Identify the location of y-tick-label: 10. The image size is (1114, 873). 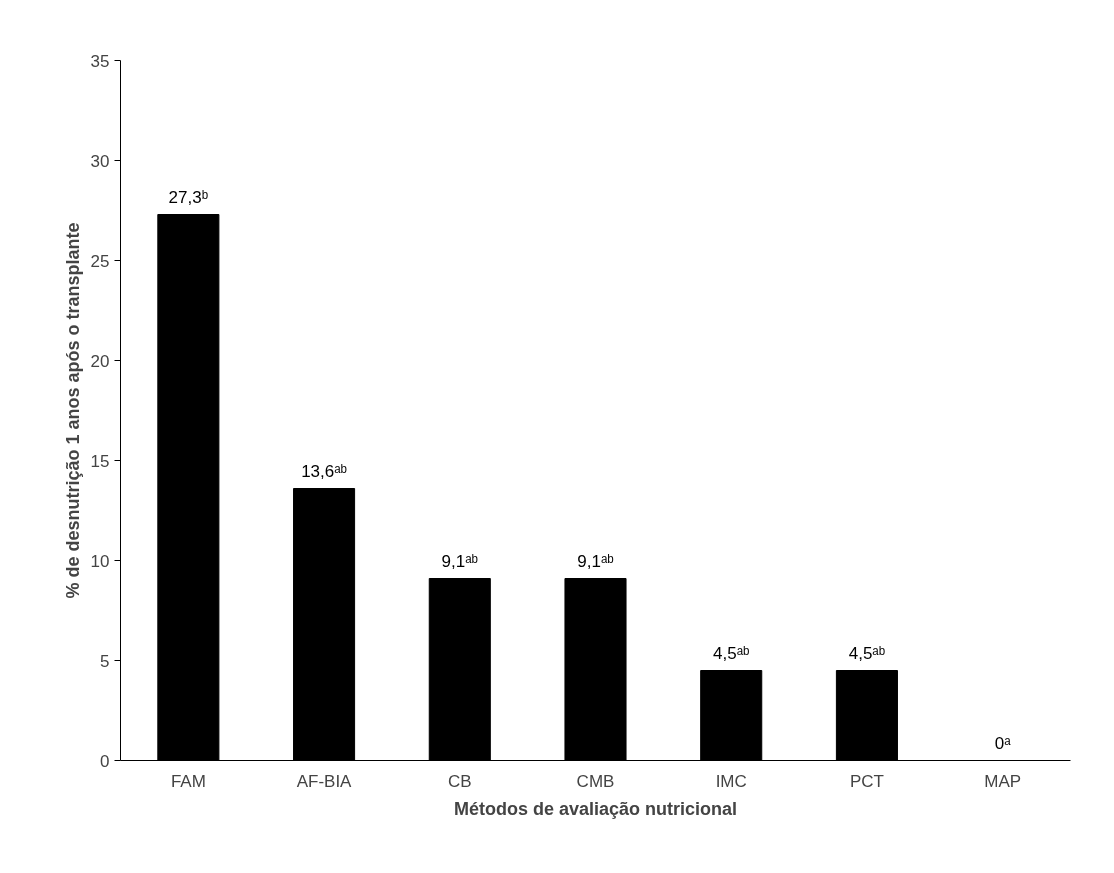
(100, 561).